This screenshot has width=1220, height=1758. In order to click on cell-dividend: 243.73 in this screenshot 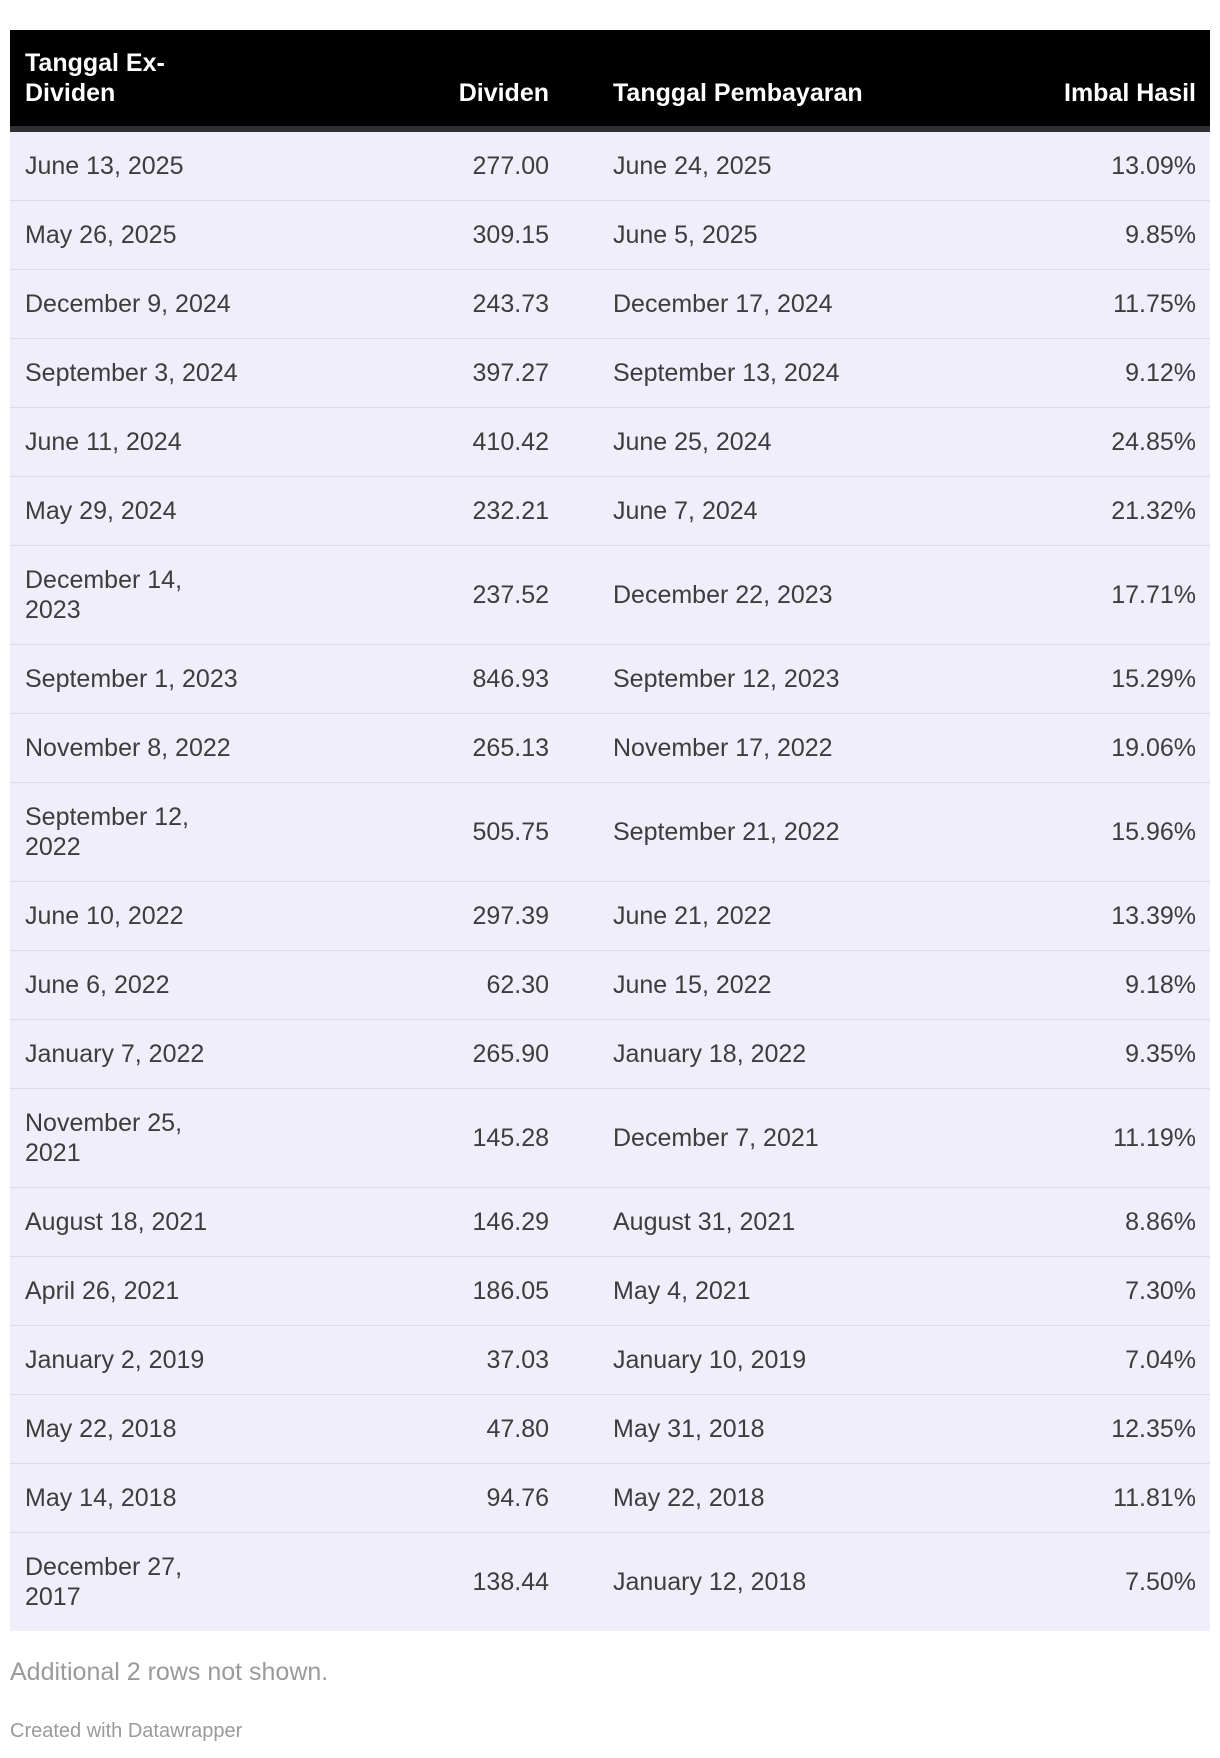, I will do `click(408, 304)`.